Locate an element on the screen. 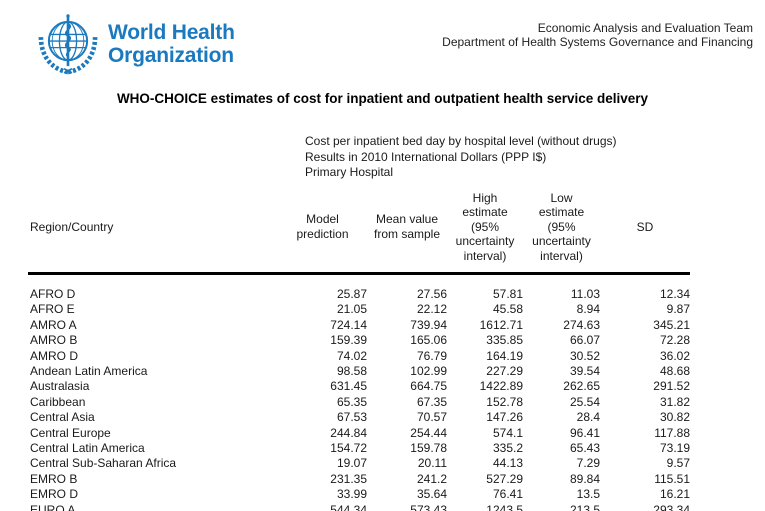  mean-value-cell: 573.43 is located at coordinates (428, 506).